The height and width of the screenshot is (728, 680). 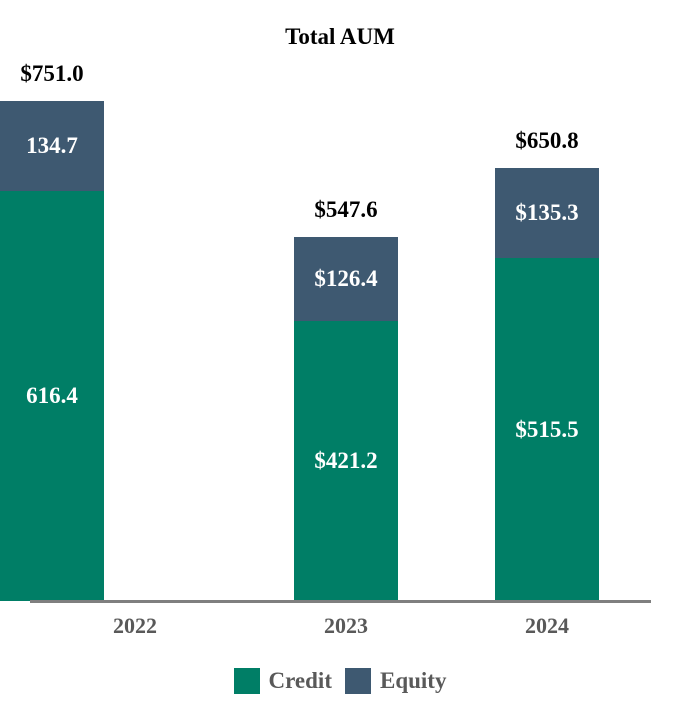 I want to click on credit-segment: $515.5, so click(x=547, y=429).